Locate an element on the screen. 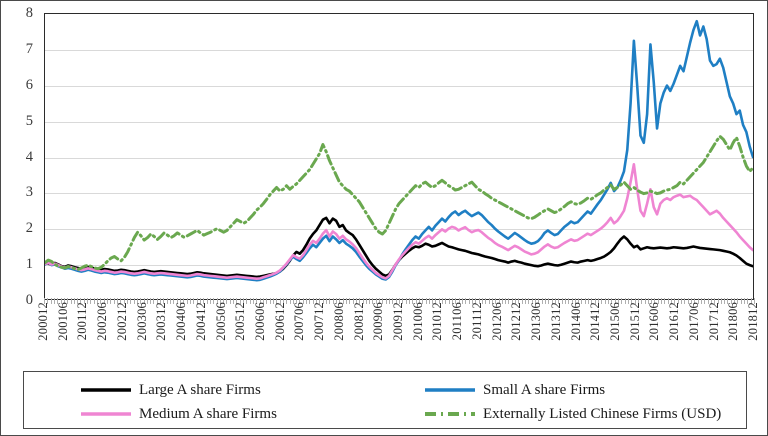 The image size is (768, 436). x-tick-label: 201606 is located at coordinates (654, 321).